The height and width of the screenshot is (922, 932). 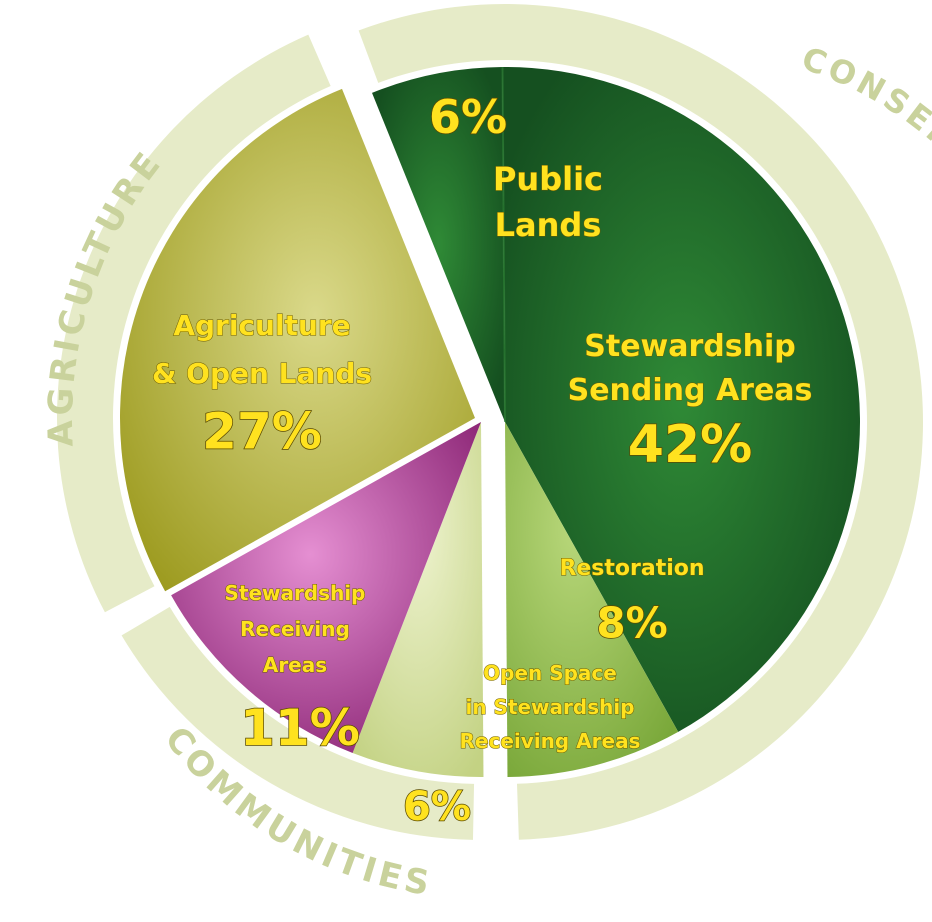 What do you see at coordinates (295, 629) in the screenshot?
I see `slice-label-receiving-line-2: Receiving` at bounding box center [295, 629].